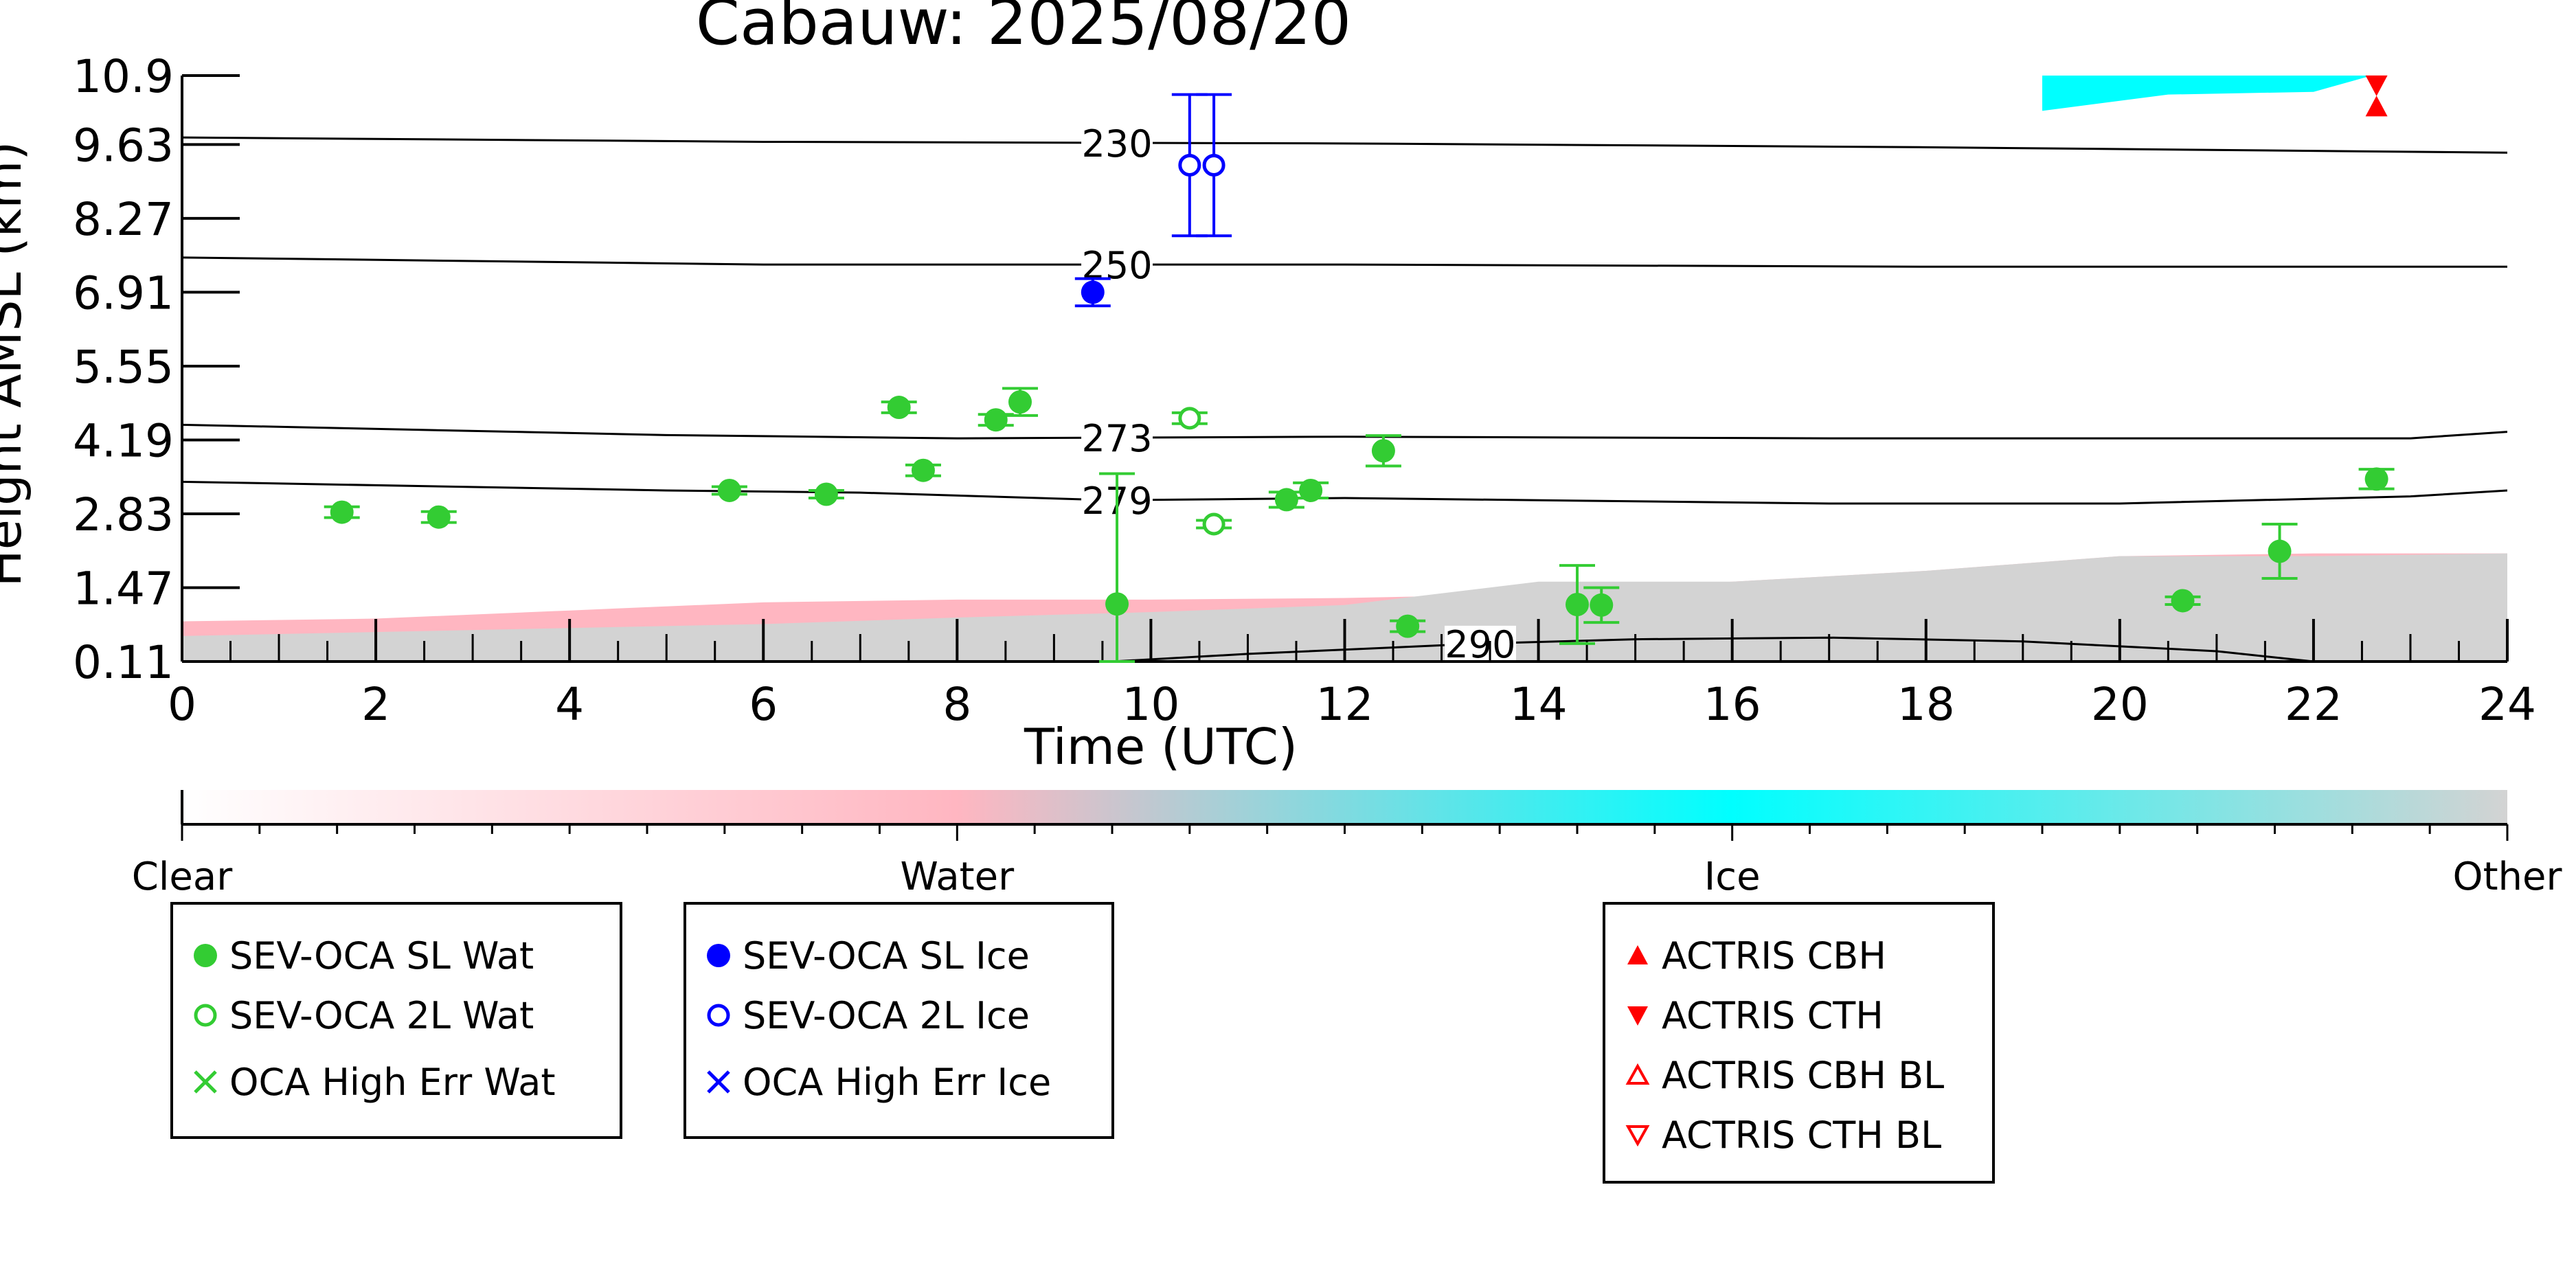  What do you see at coordinates (2313, 704) in the screenshot?
I see `x-tick-label: 22` at bounding box center [2313, 704].